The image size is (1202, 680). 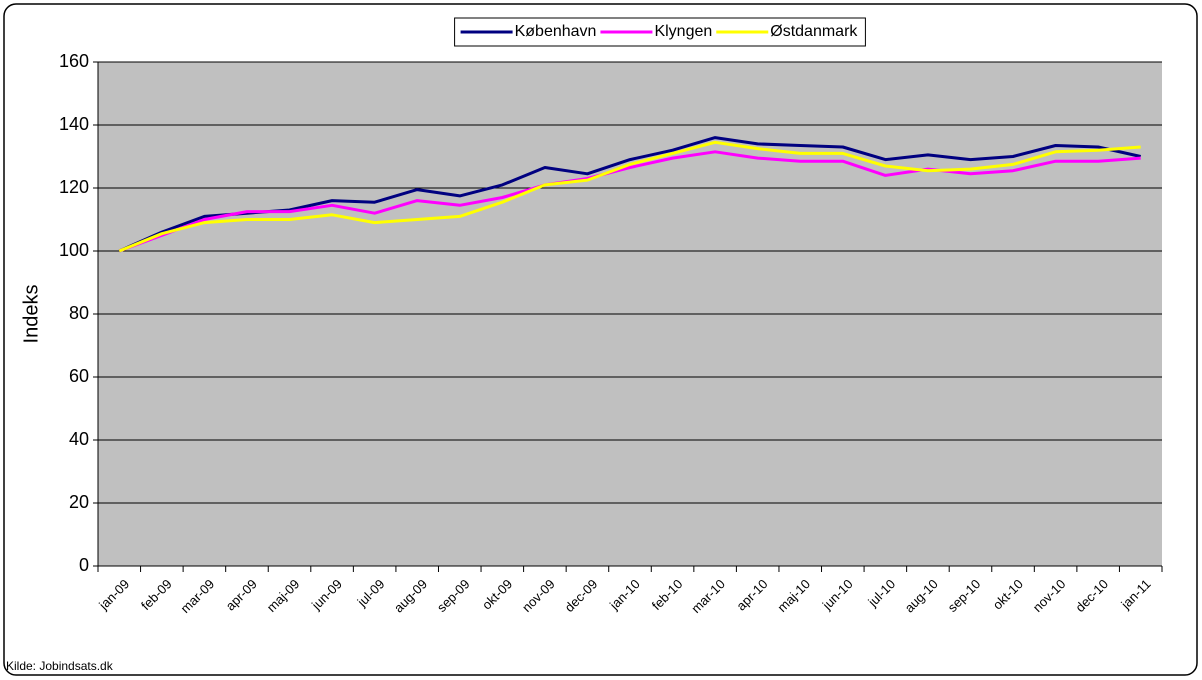 What do you see at coordinates (814, 31) in the screenshot?
I see `legend-label: Østdanmark` at bounding box center [814, 31].